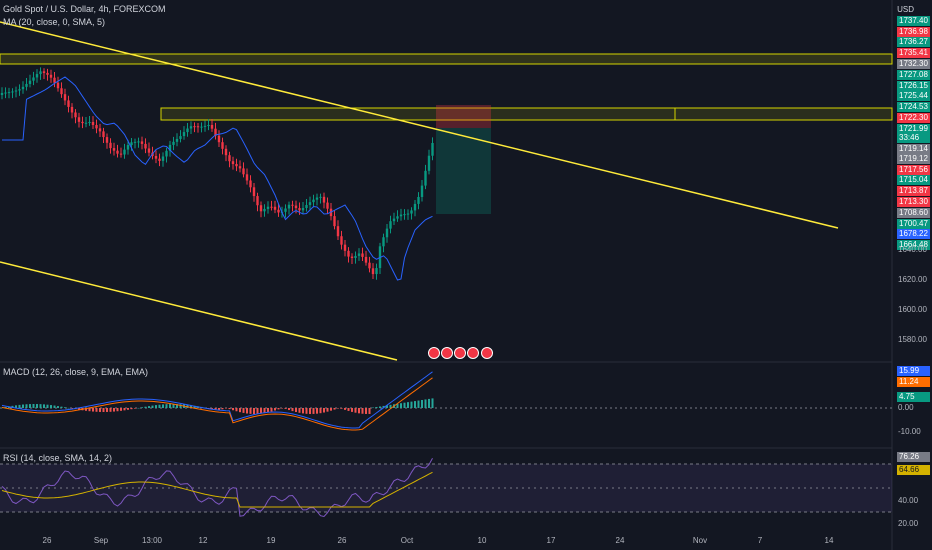 This screenshot has width=932, height=550. Describe the element at coordinates (913, 118) in the screenshot. I see `price-badge: 1722.30` at that location.